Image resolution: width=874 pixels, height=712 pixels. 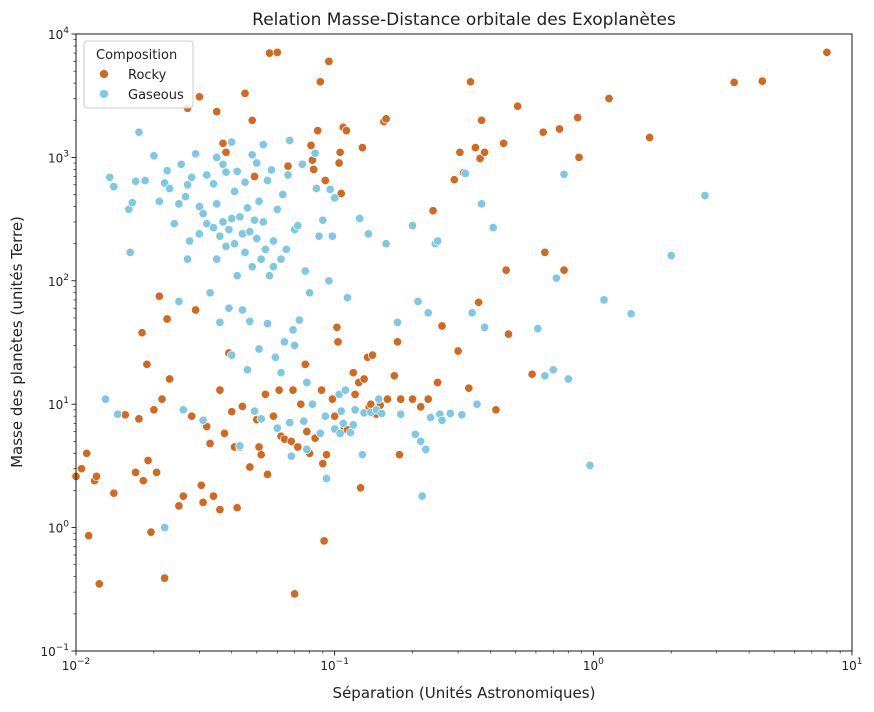 I want to click on y-tick-label-0: 10⁻¹, so click(x=54, y=651).